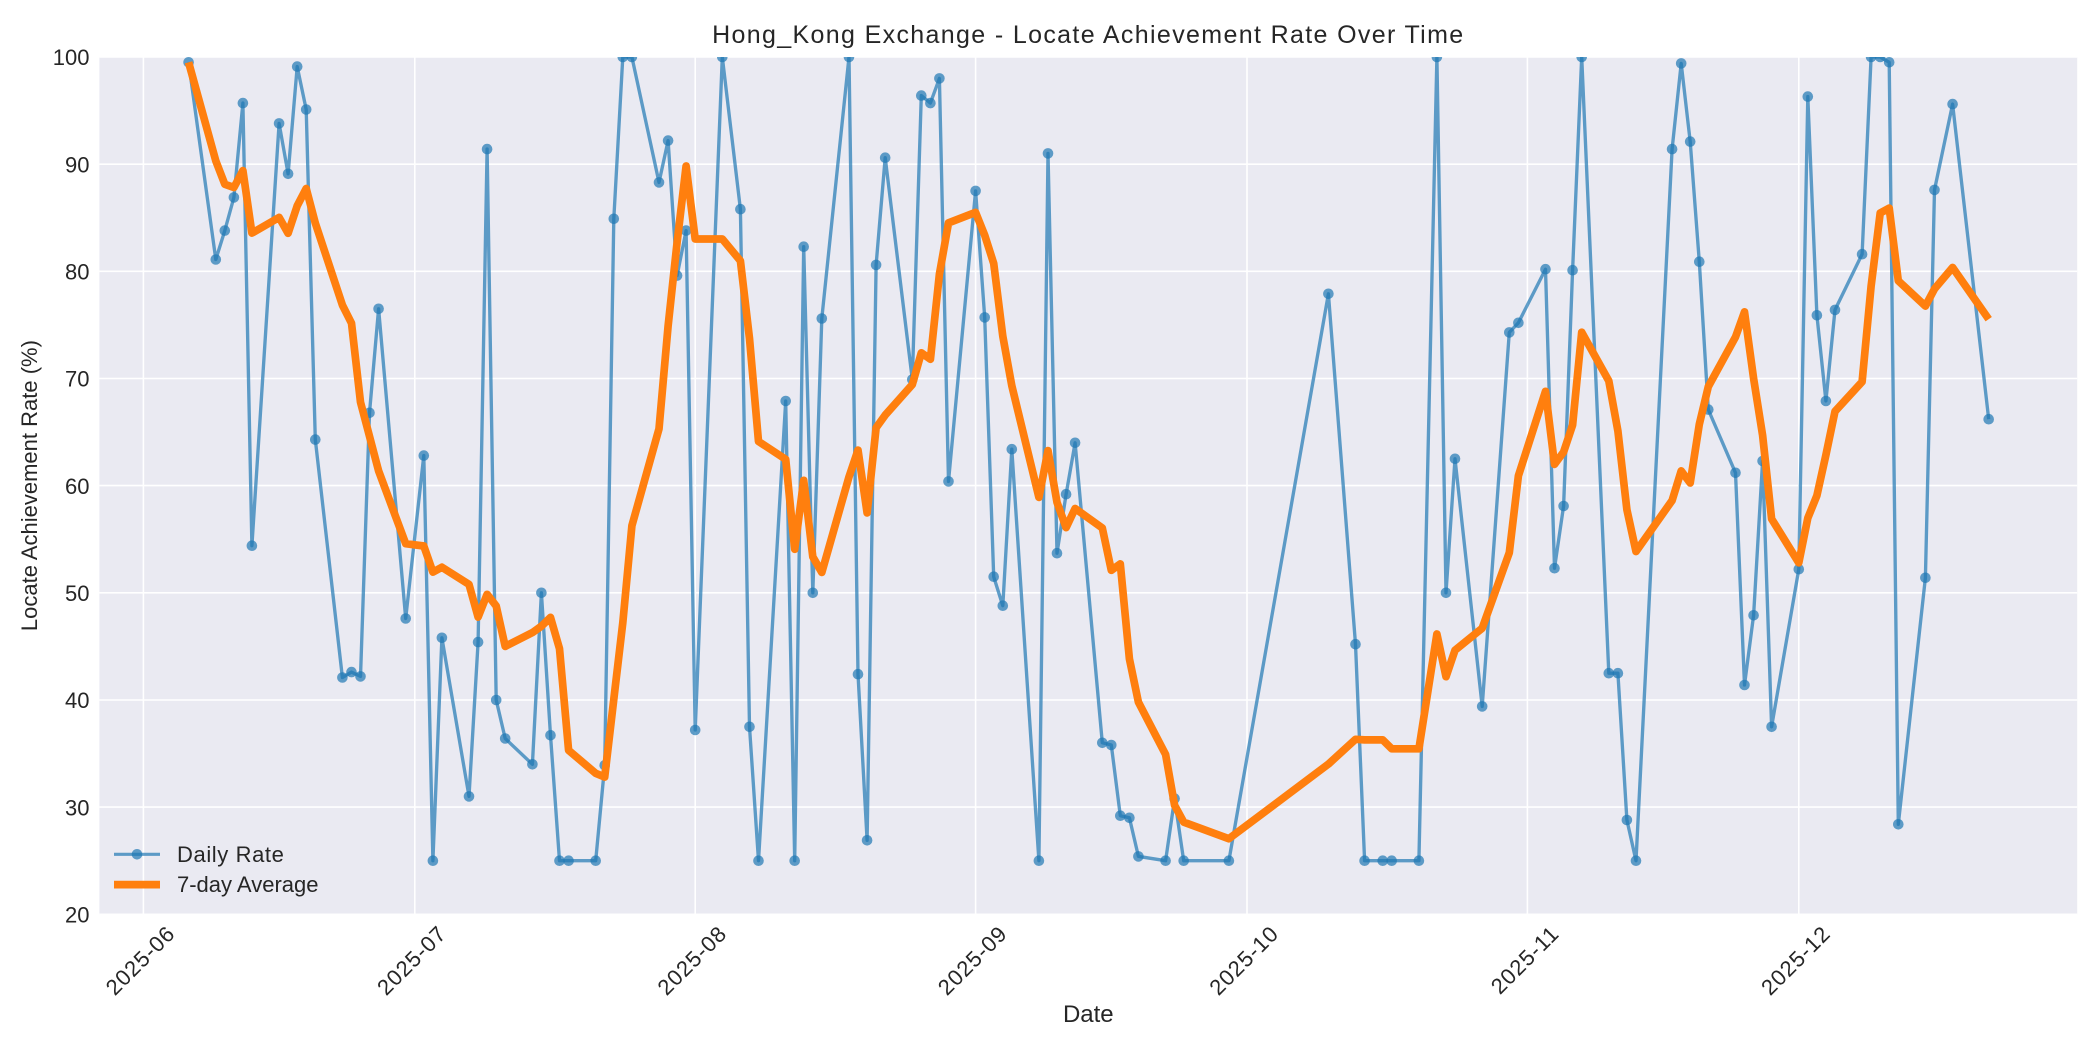 The image size is (2100, 1050). I want to click on svg-text: 80, so click(77, 272).